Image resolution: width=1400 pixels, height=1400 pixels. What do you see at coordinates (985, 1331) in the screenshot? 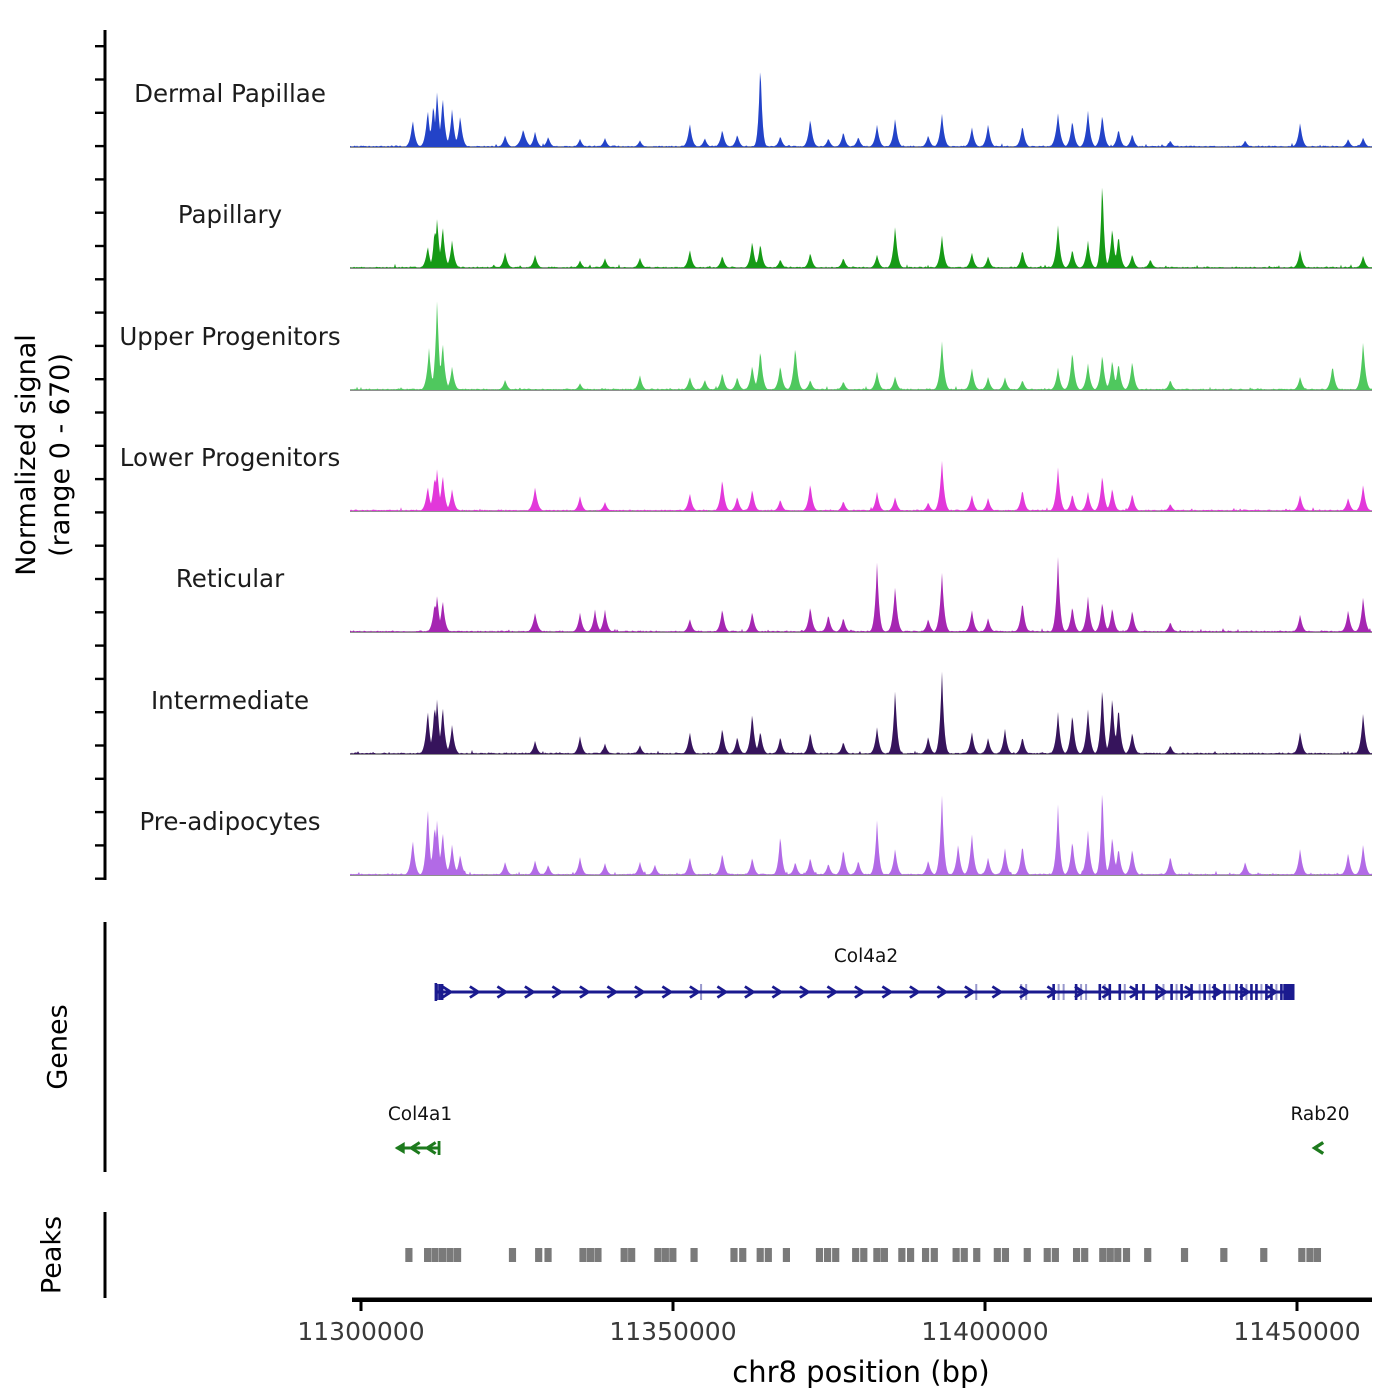
I see `x-tick-label: 11400000` at bounding box center [985, 1331].